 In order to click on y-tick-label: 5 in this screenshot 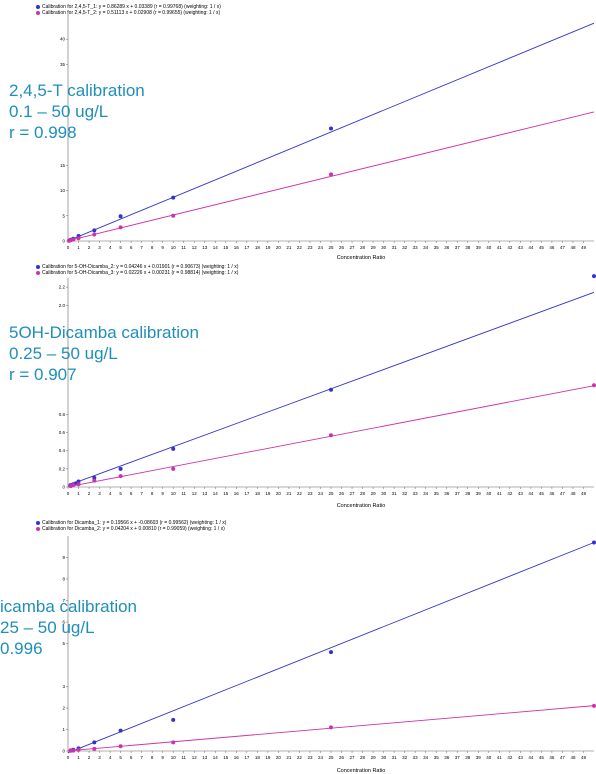, I will do `click(63, 215)`.